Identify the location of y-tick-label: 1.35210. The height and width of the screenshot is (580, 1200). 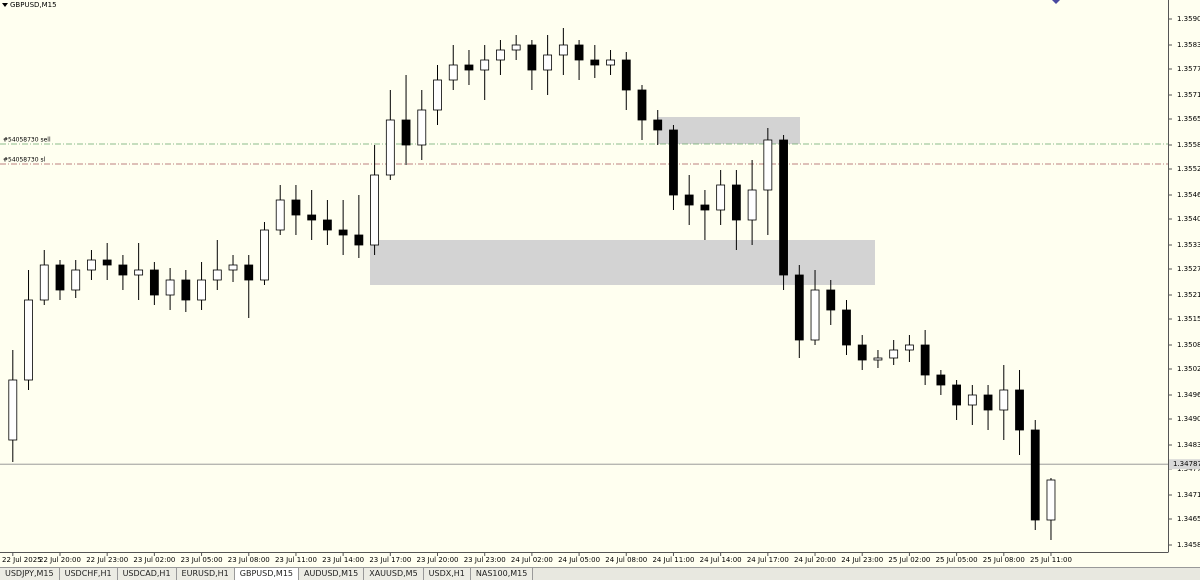
(1188, 295).